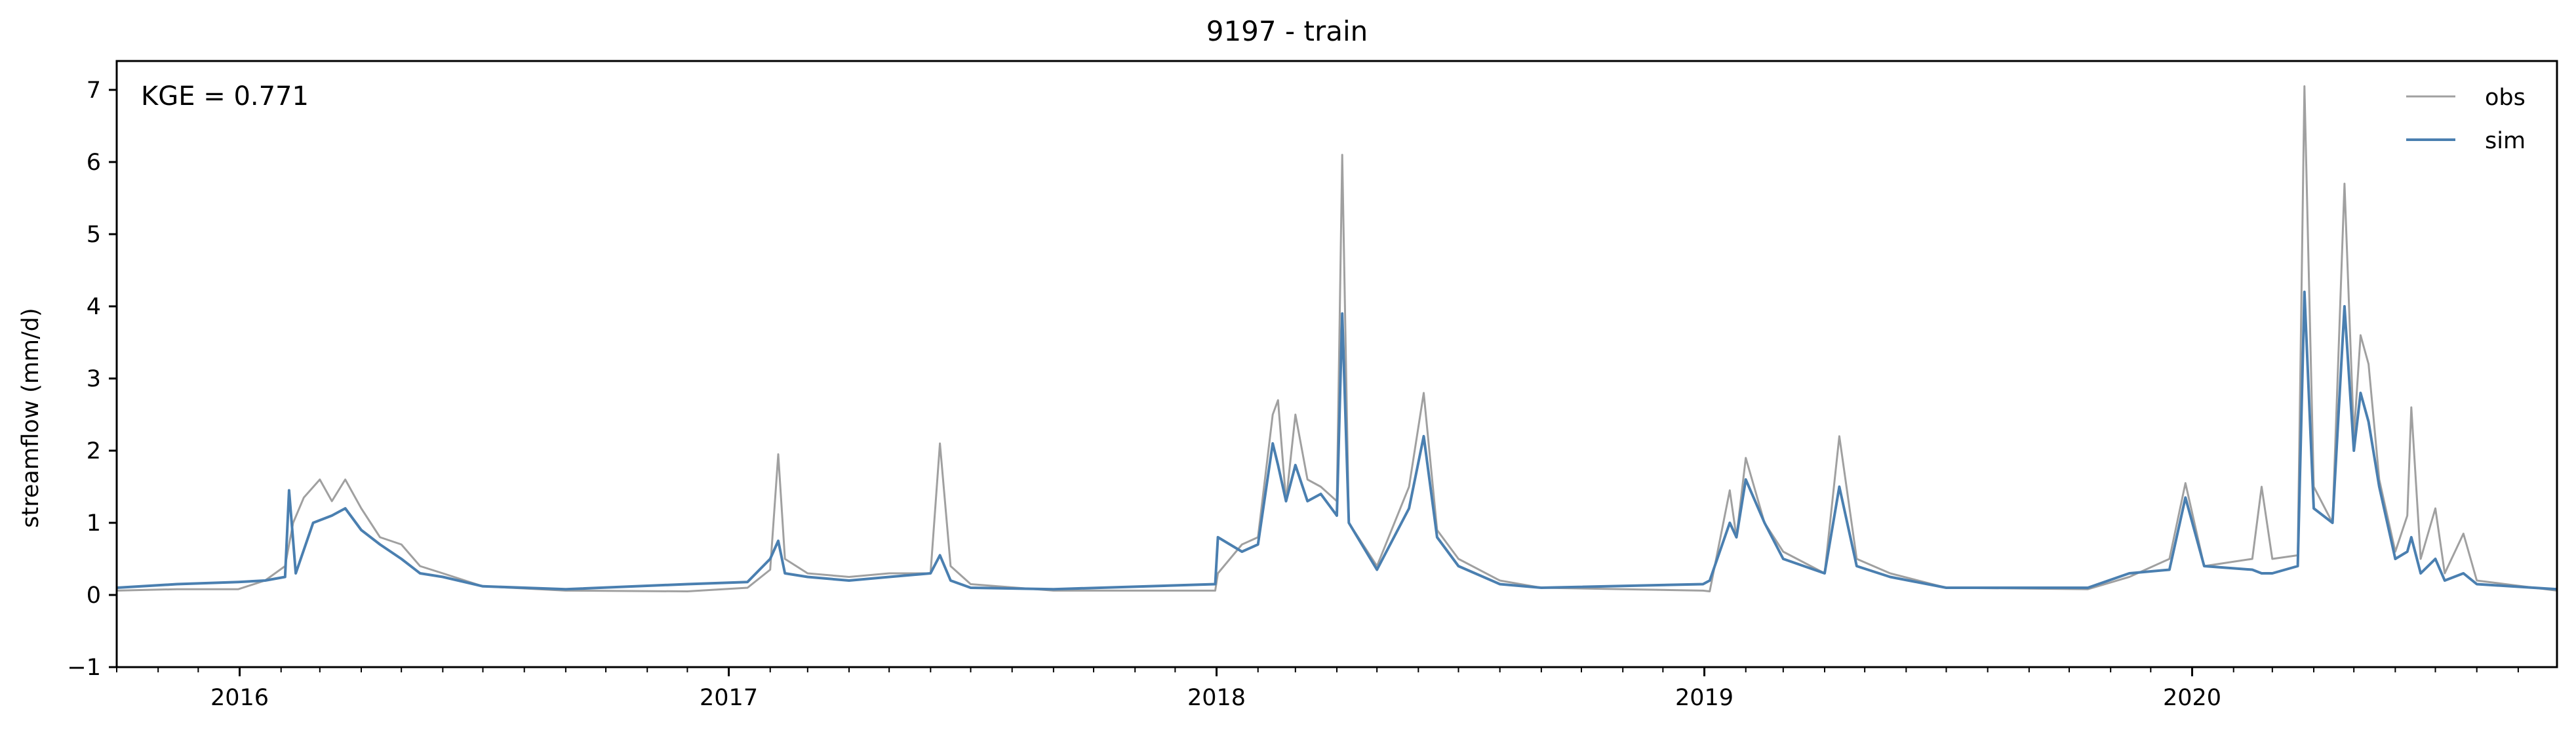  What do you see at coordinates (31, 417) in the screenshot?
I see `y-axis-label: streamflow (mm/d)` at bounding box center [31, 417].